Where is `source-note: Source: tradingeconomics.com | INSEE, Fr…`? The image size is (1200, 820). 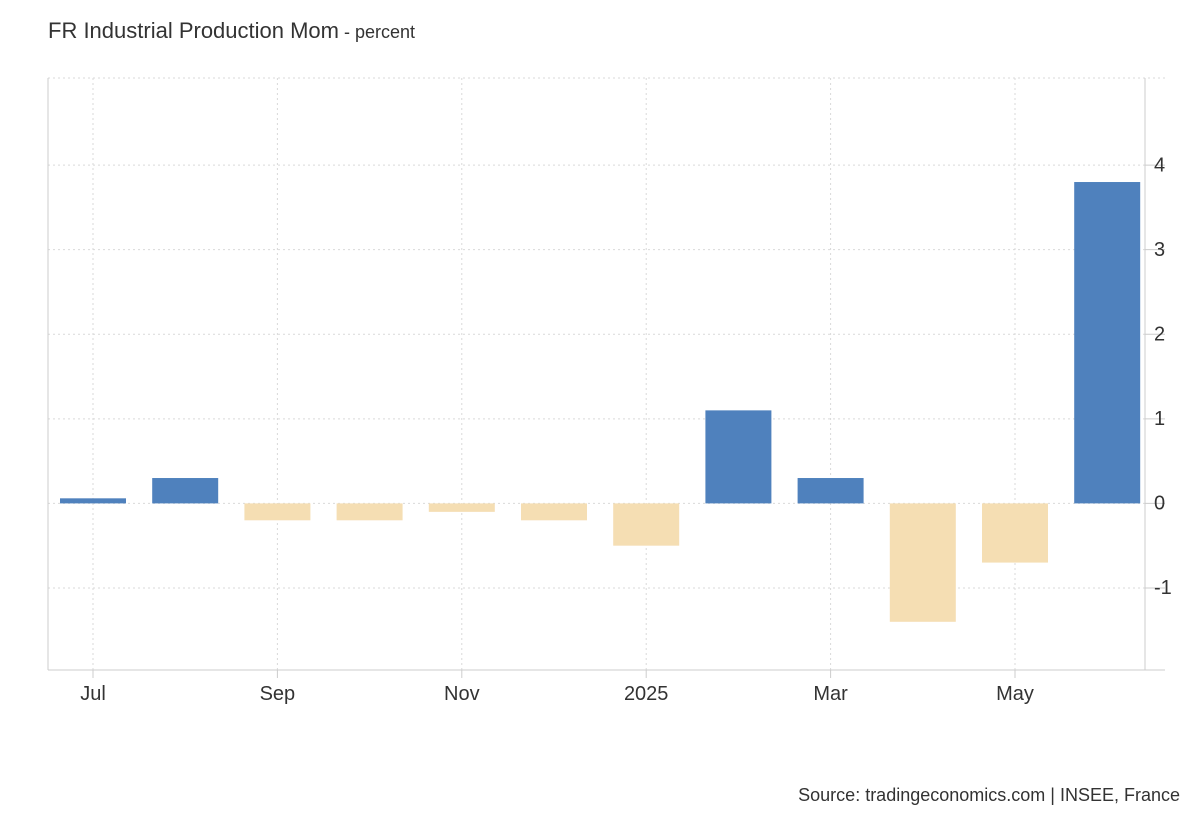
source-note: Source: tradingeconomics.com | INSEE, Fr… is located at coordinates (989, 795).